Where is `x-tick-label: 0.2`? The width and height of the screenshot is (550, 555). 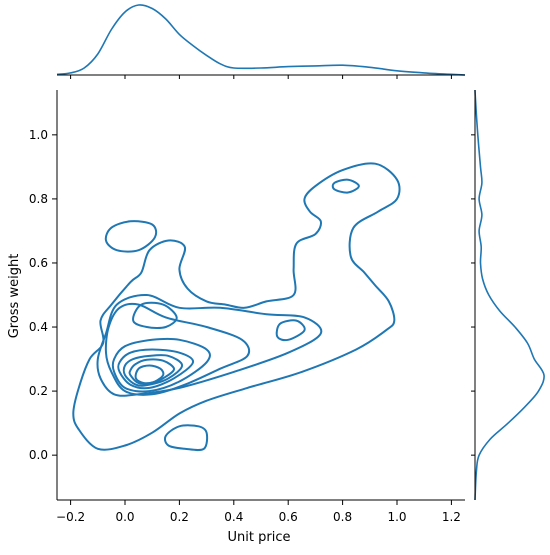 x-tick-label: 0.2 is located at coordinates (179, 517).